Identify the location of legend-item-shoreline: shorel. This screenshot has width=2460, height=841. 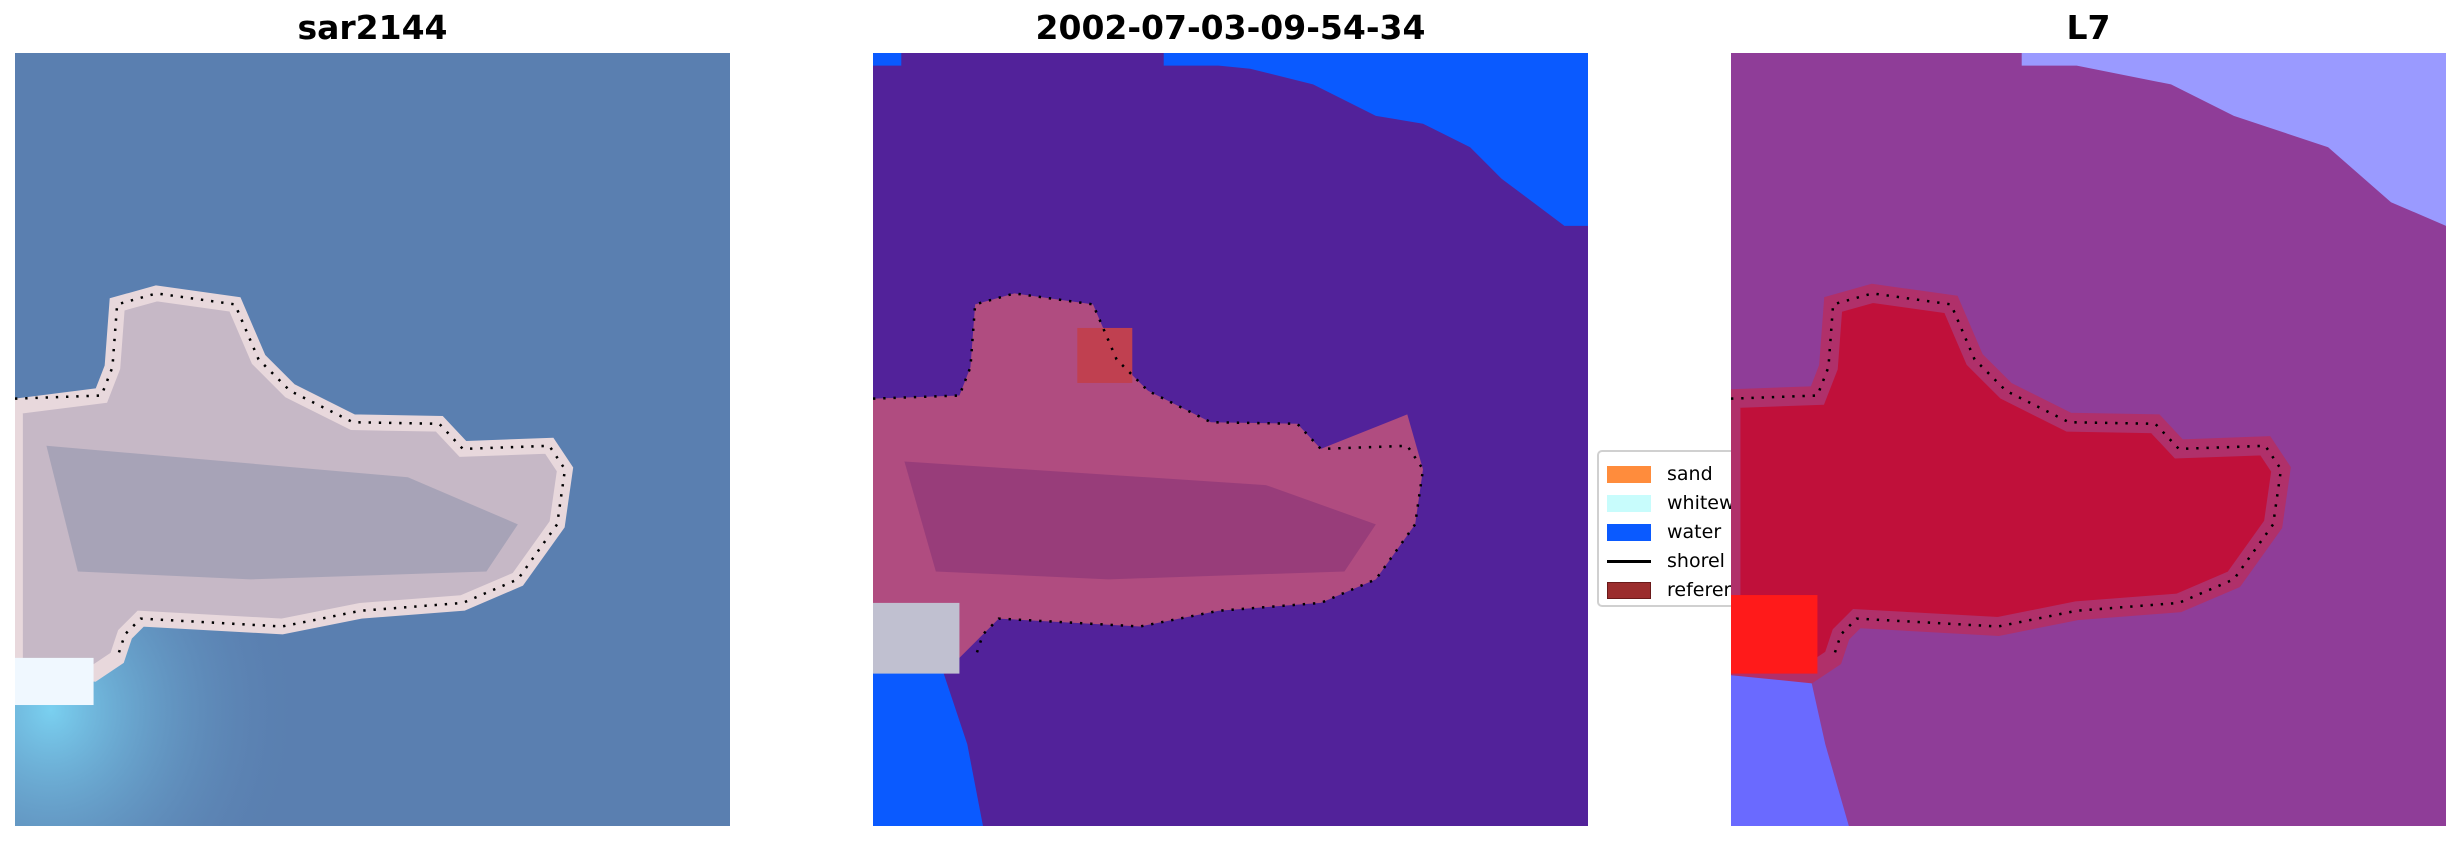
(1666, 561).